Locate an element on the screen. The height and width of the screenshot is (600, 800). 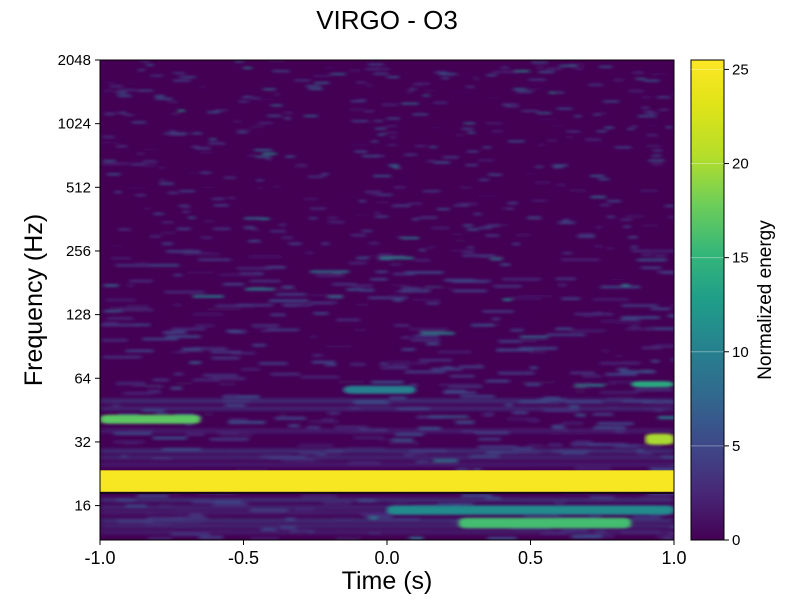
chart-title: VIRGO - O3 is located at coordinates (387, 20).